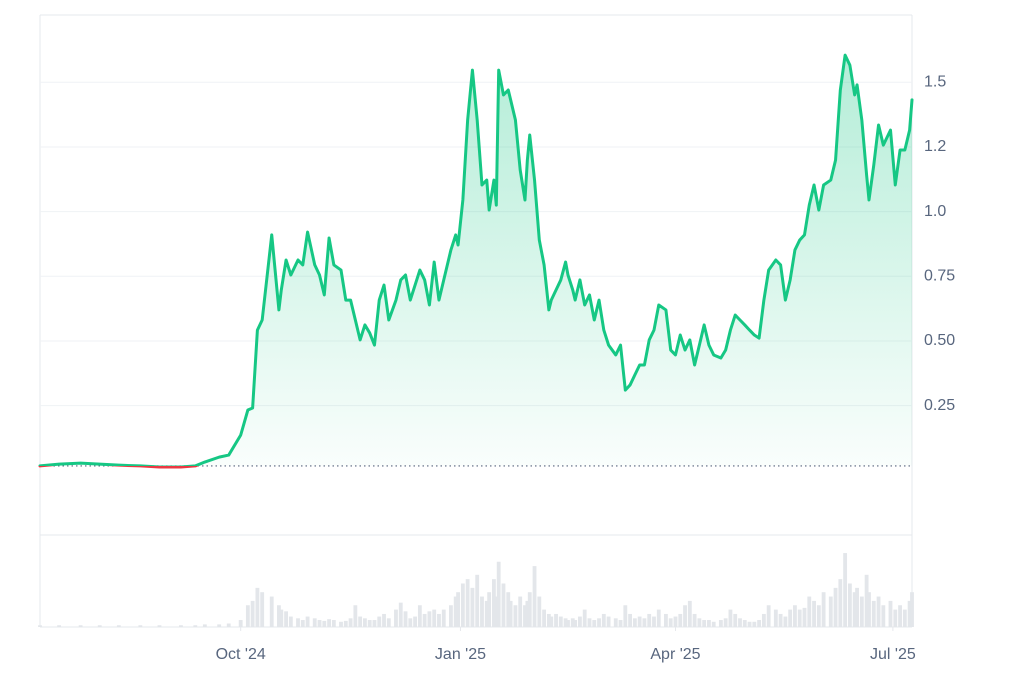  I want to click on x-tick-label: Oct '24, so click(241, 654).